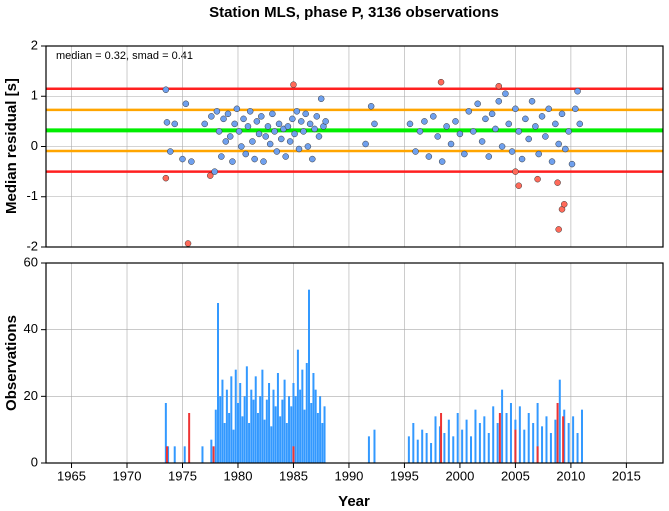 This screenshot has width=669, height=511. What do you see at coordinates (11, 146) in the screenshot?
I see `y-axis-label: Median residual [s]` at bounding box center [11, 146].